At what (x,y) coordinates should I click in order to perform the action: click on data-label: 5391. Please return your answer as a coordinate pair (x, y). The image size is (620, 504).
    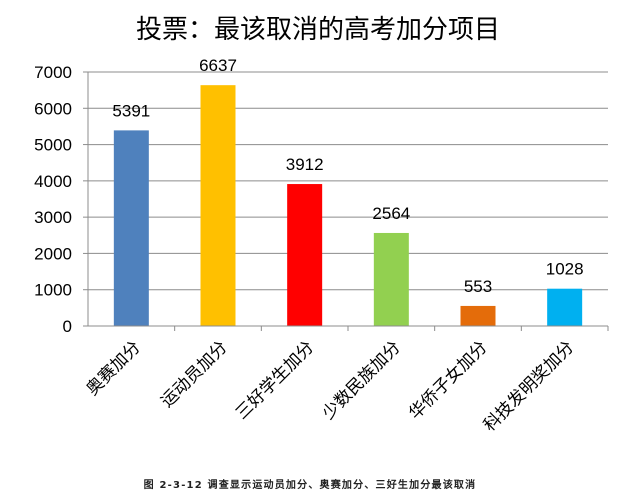
    Looking at the image, I should click on (131, 110).